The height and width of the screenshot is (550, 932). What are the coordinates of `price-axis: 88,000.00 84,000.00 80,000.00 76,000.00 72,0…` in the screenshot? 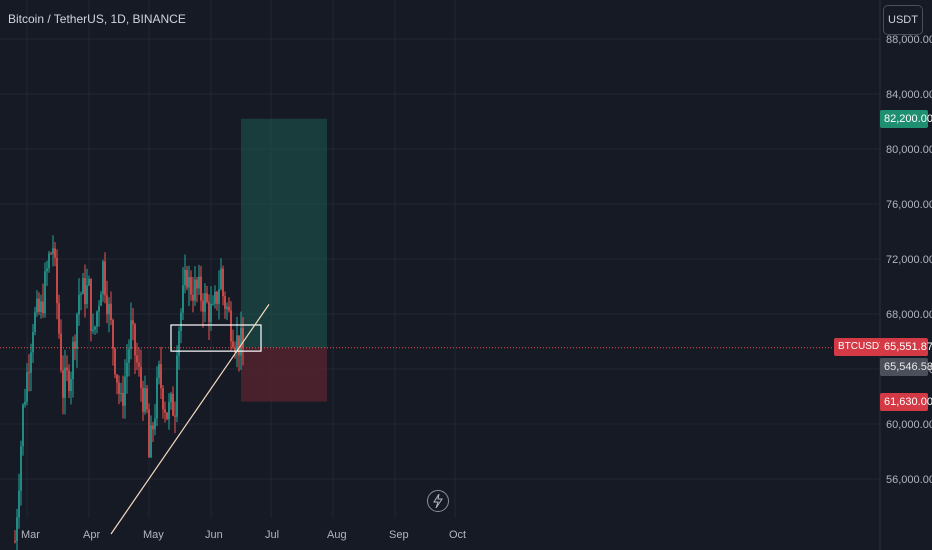 It's located at (905, 275).